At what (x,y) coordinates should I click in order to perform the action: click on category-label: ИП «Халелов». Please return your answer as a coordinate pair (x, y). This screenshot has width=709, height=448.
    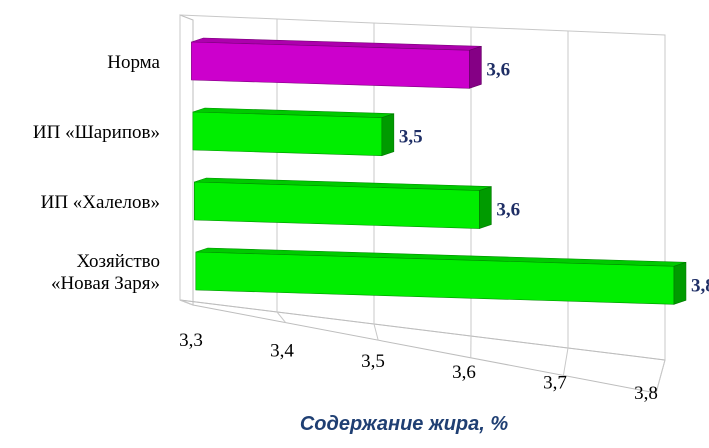
    Looking at the image, I should click on (100, 202).